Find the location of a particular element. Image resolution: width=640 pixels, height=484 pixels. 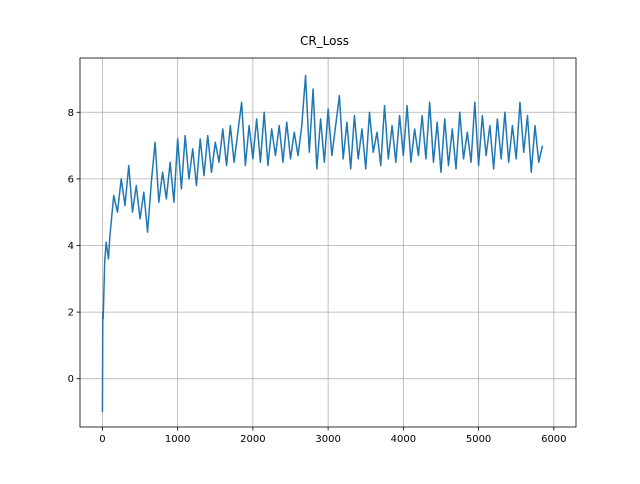

x-tick-label: 2000 is located at coordinates (252, 439).